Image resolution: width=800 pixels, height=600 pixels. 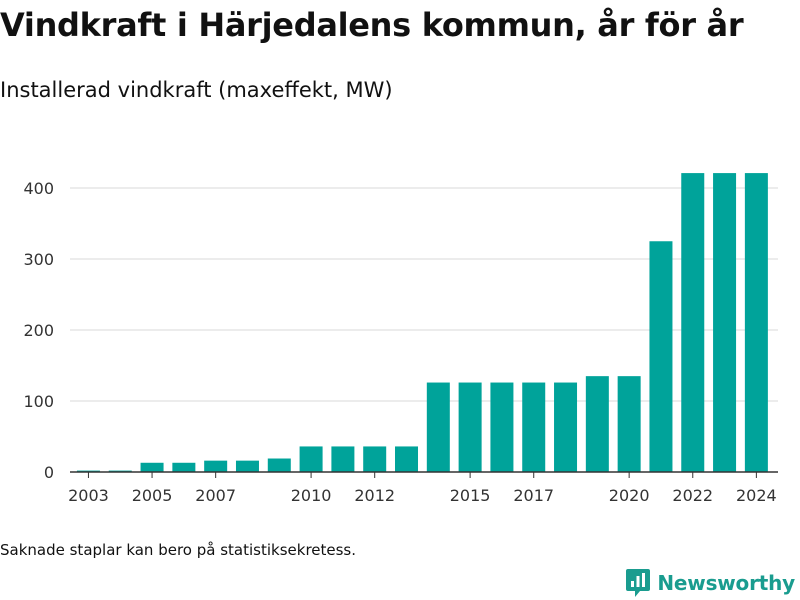 What do you see at coordinates (756, 495) in the screenshot?
I see `x-tick-label: 2024` at bounding box center [756, 495].